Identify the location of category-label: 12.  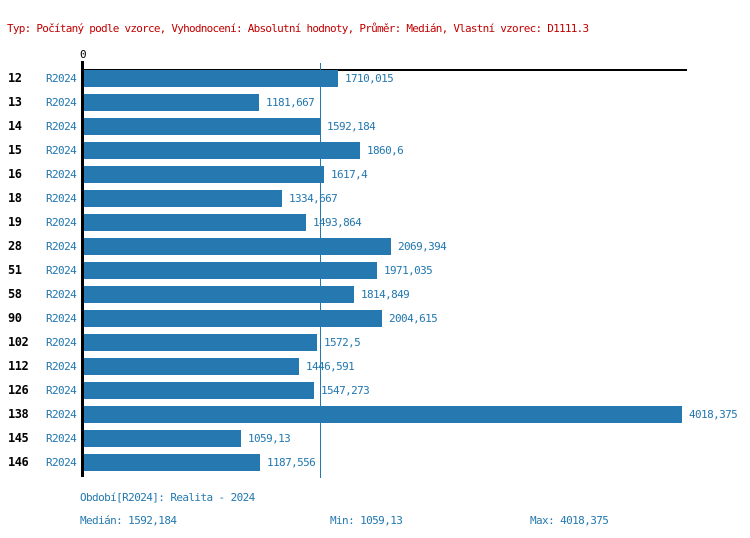
(15, 78).